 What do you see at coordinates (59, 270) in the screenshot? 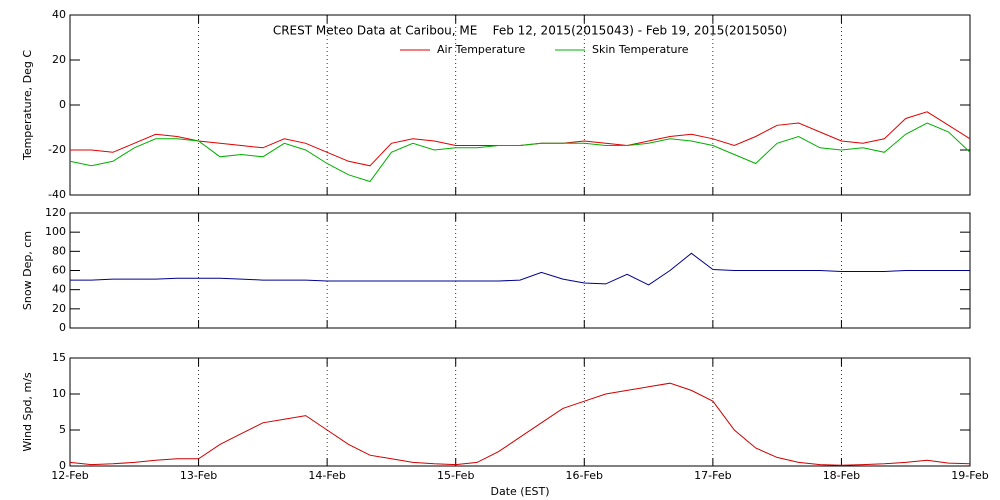
I see `y-tick-label: 60` at bounding box center [59, 270].